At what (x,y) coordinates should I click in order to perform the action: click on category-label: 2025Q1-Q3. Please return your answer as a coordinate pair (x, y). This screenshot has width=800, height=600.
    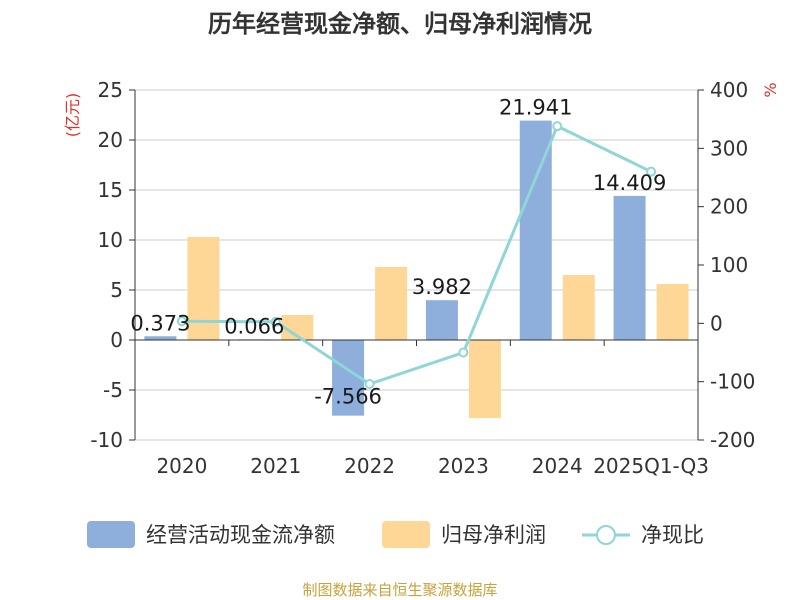
    Looking at the image, I should click on (651, 466).